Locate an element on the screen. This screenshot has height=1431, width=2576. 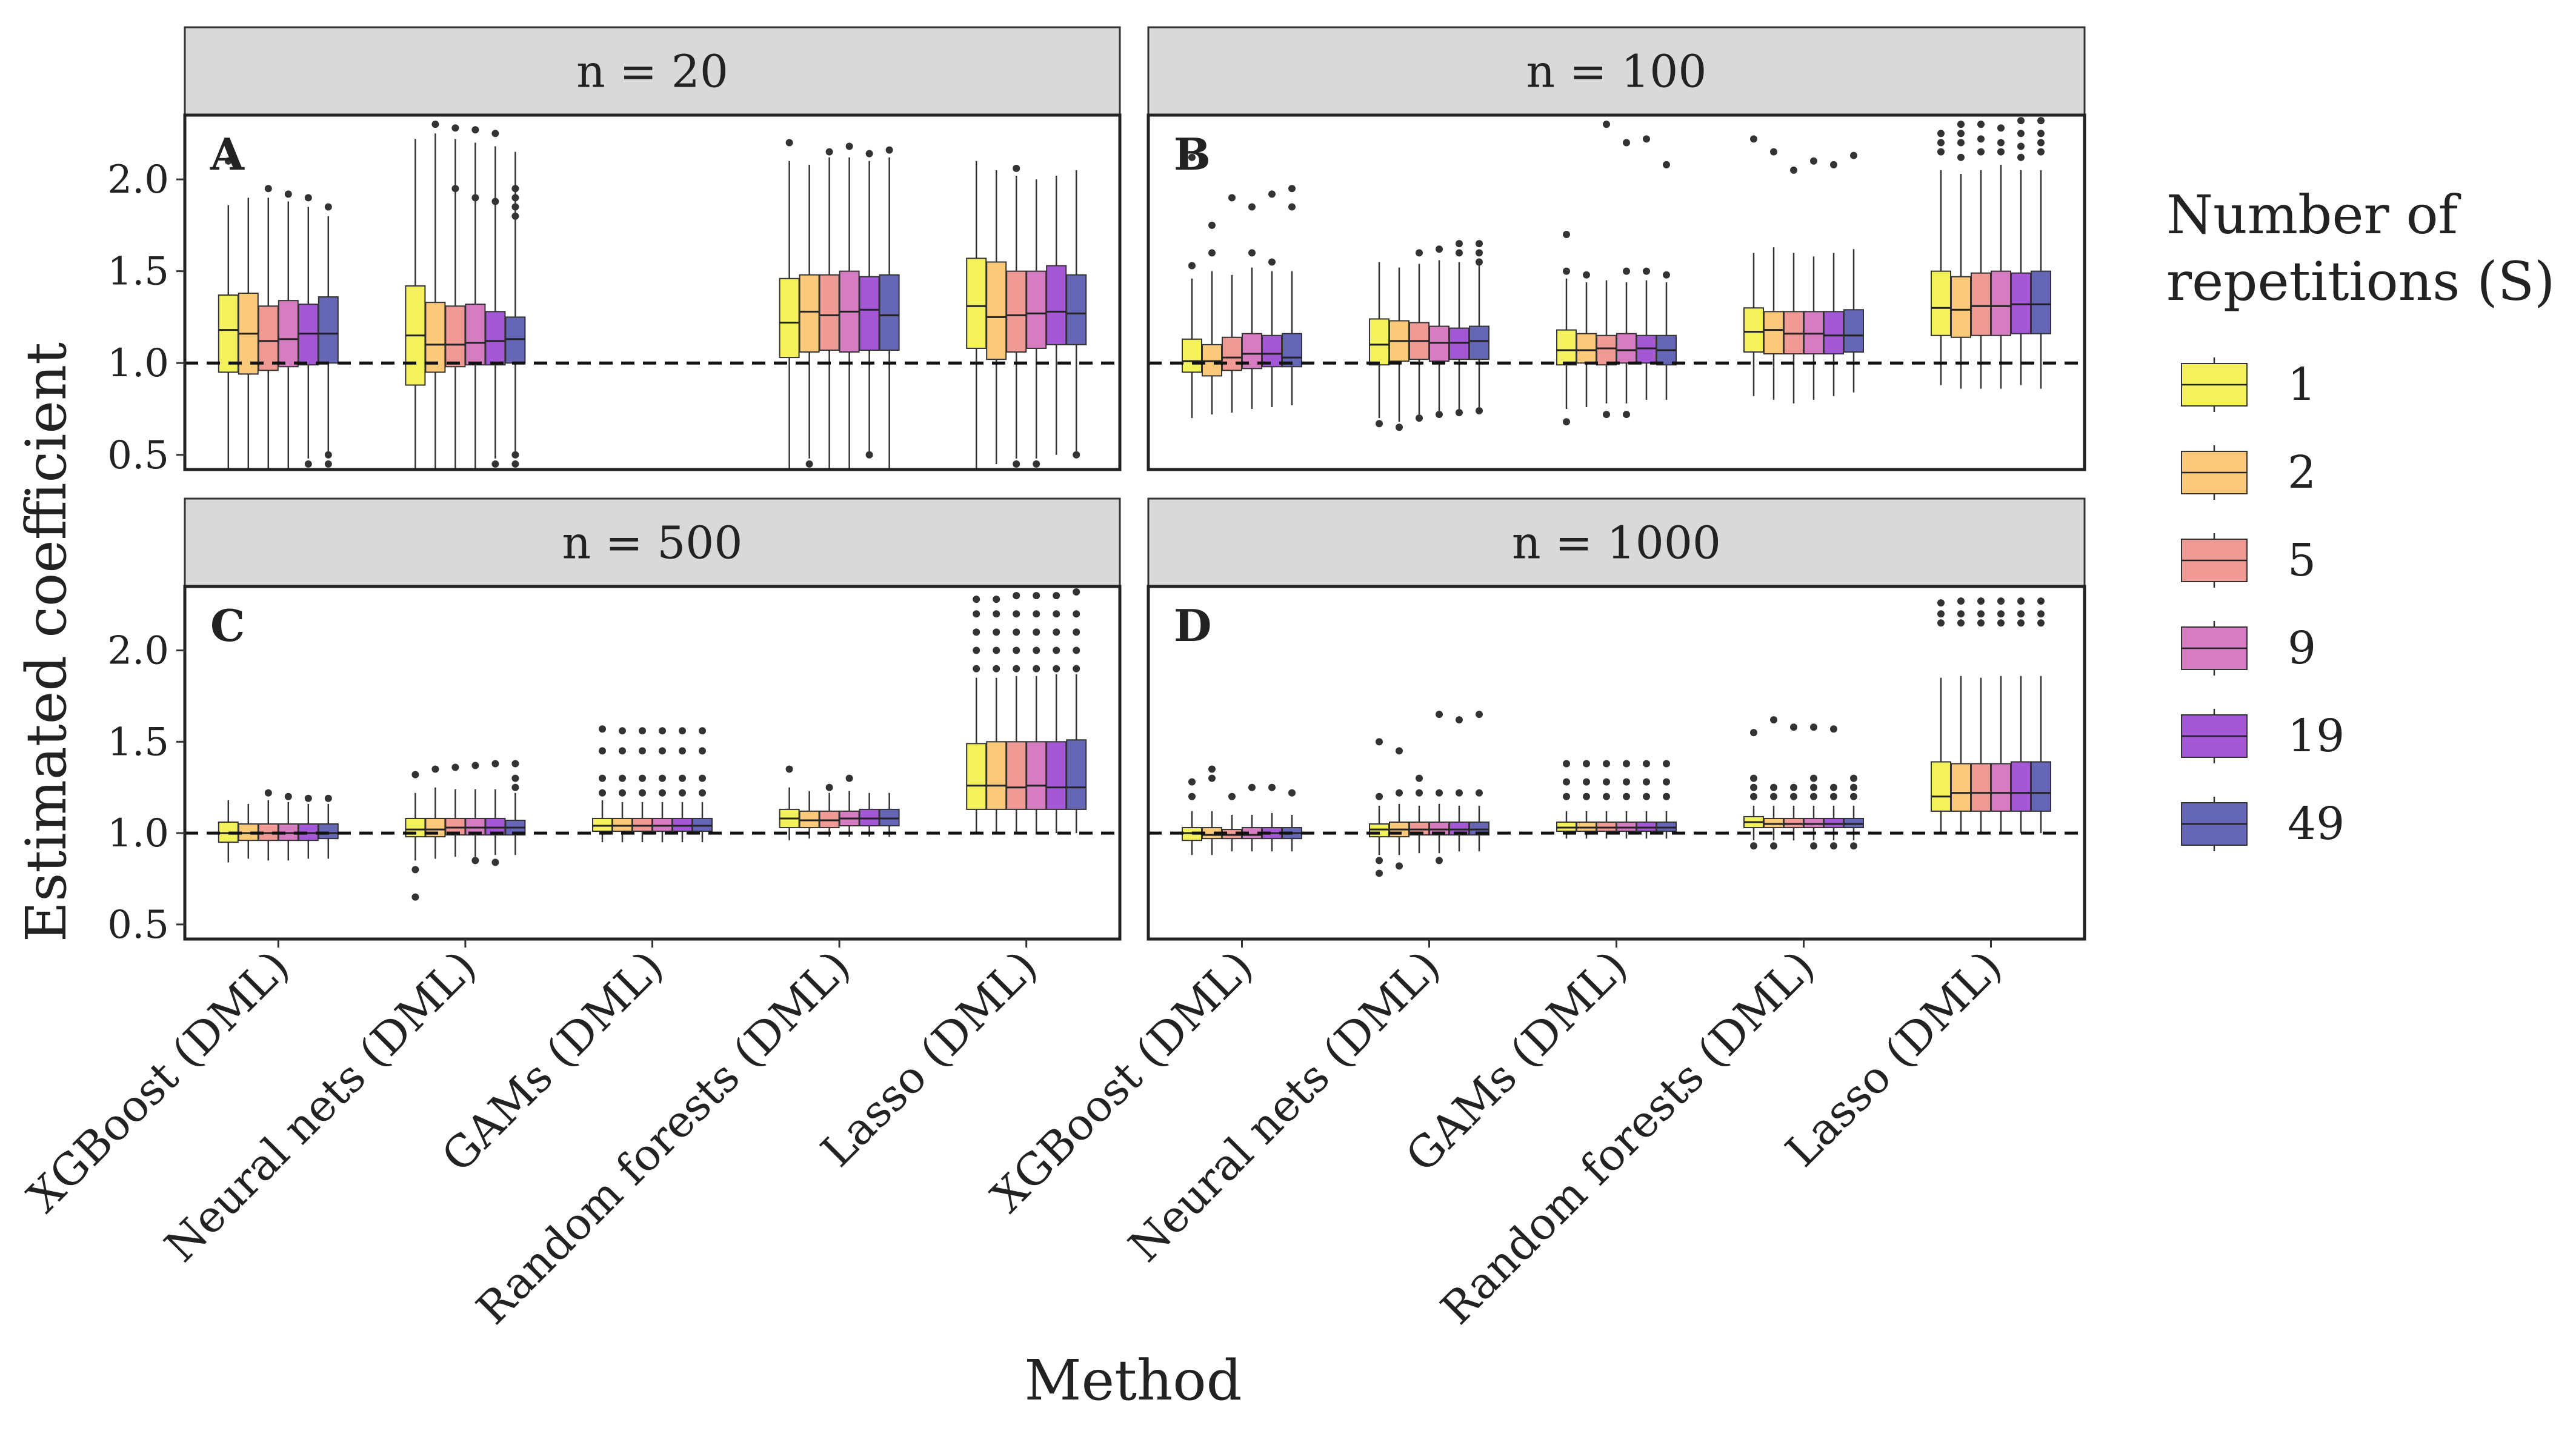
y-tick-label: 1.5 is located at coordinates (138, 742).